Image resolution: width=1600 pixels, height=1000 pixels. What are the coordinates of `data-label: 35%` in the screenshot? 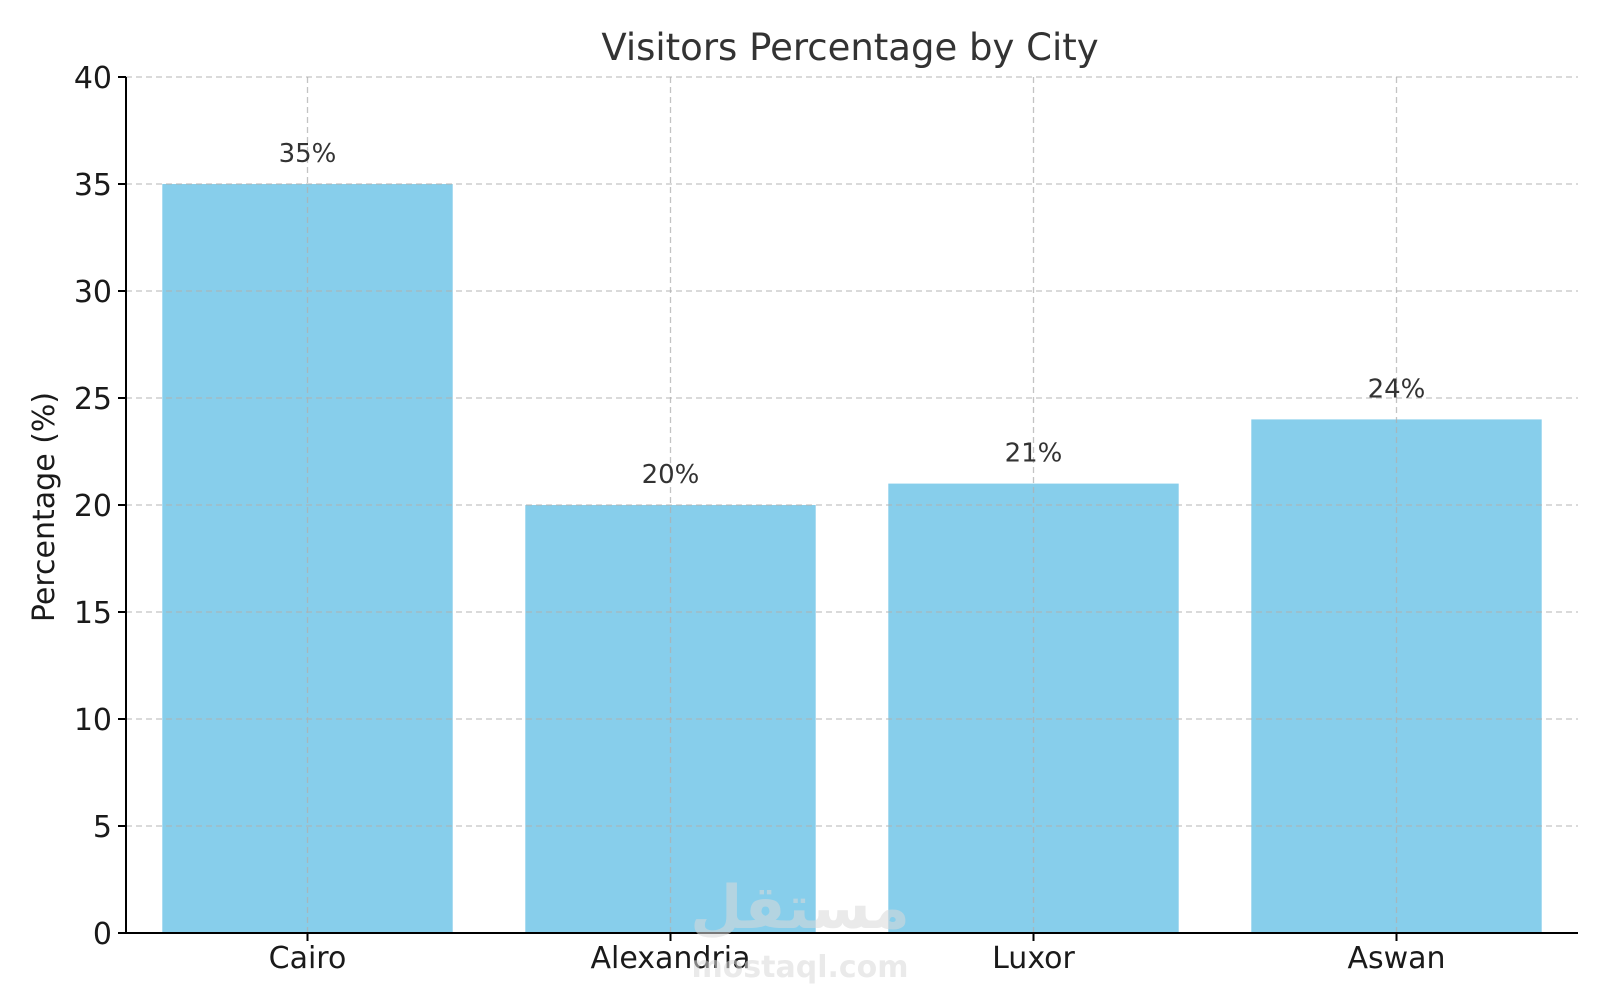 It's located at (308, 154).